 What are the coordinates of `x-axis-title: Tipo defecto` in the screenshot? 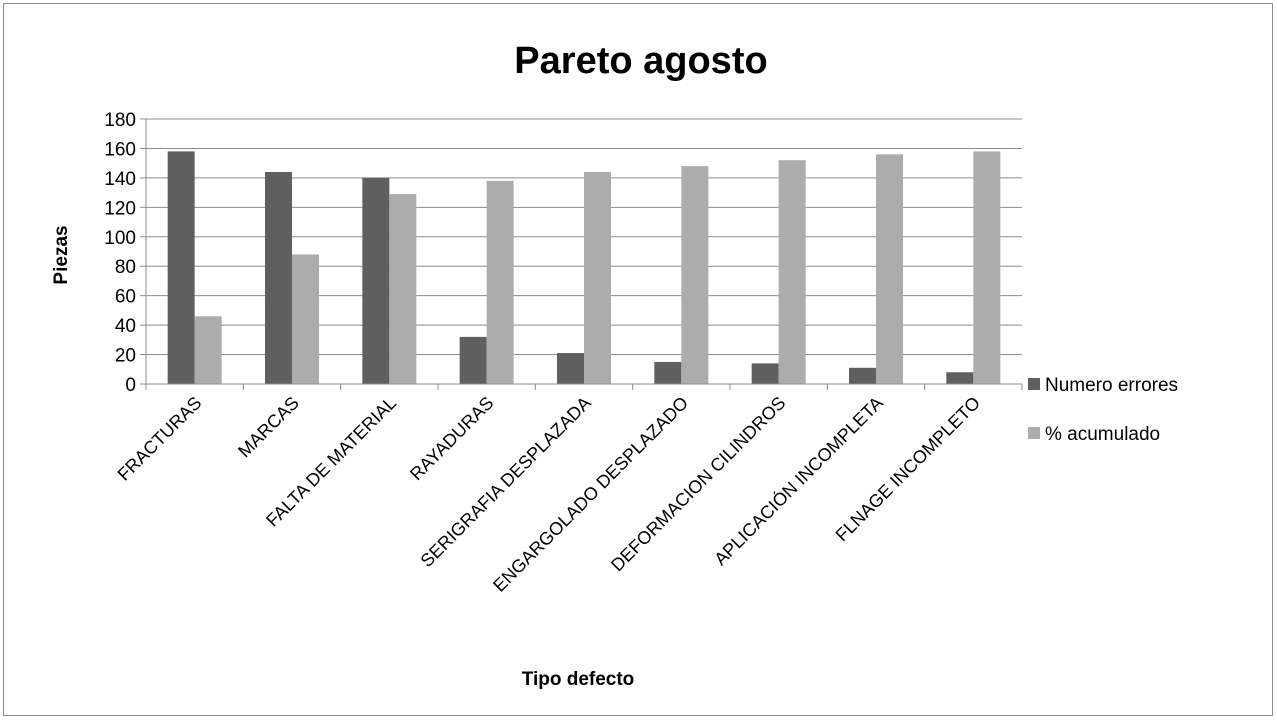 It's located at (578, 679).